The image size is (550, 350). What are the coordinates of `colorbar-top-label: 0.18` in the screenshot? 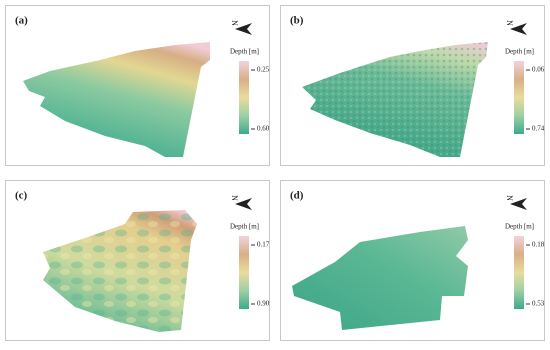 It's located at (538, 245).